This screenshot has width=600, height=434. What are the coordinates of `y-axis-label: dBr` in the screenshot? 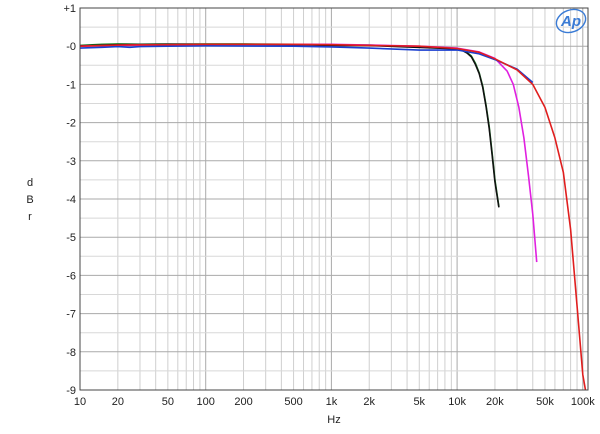 It's located at (29, 200).